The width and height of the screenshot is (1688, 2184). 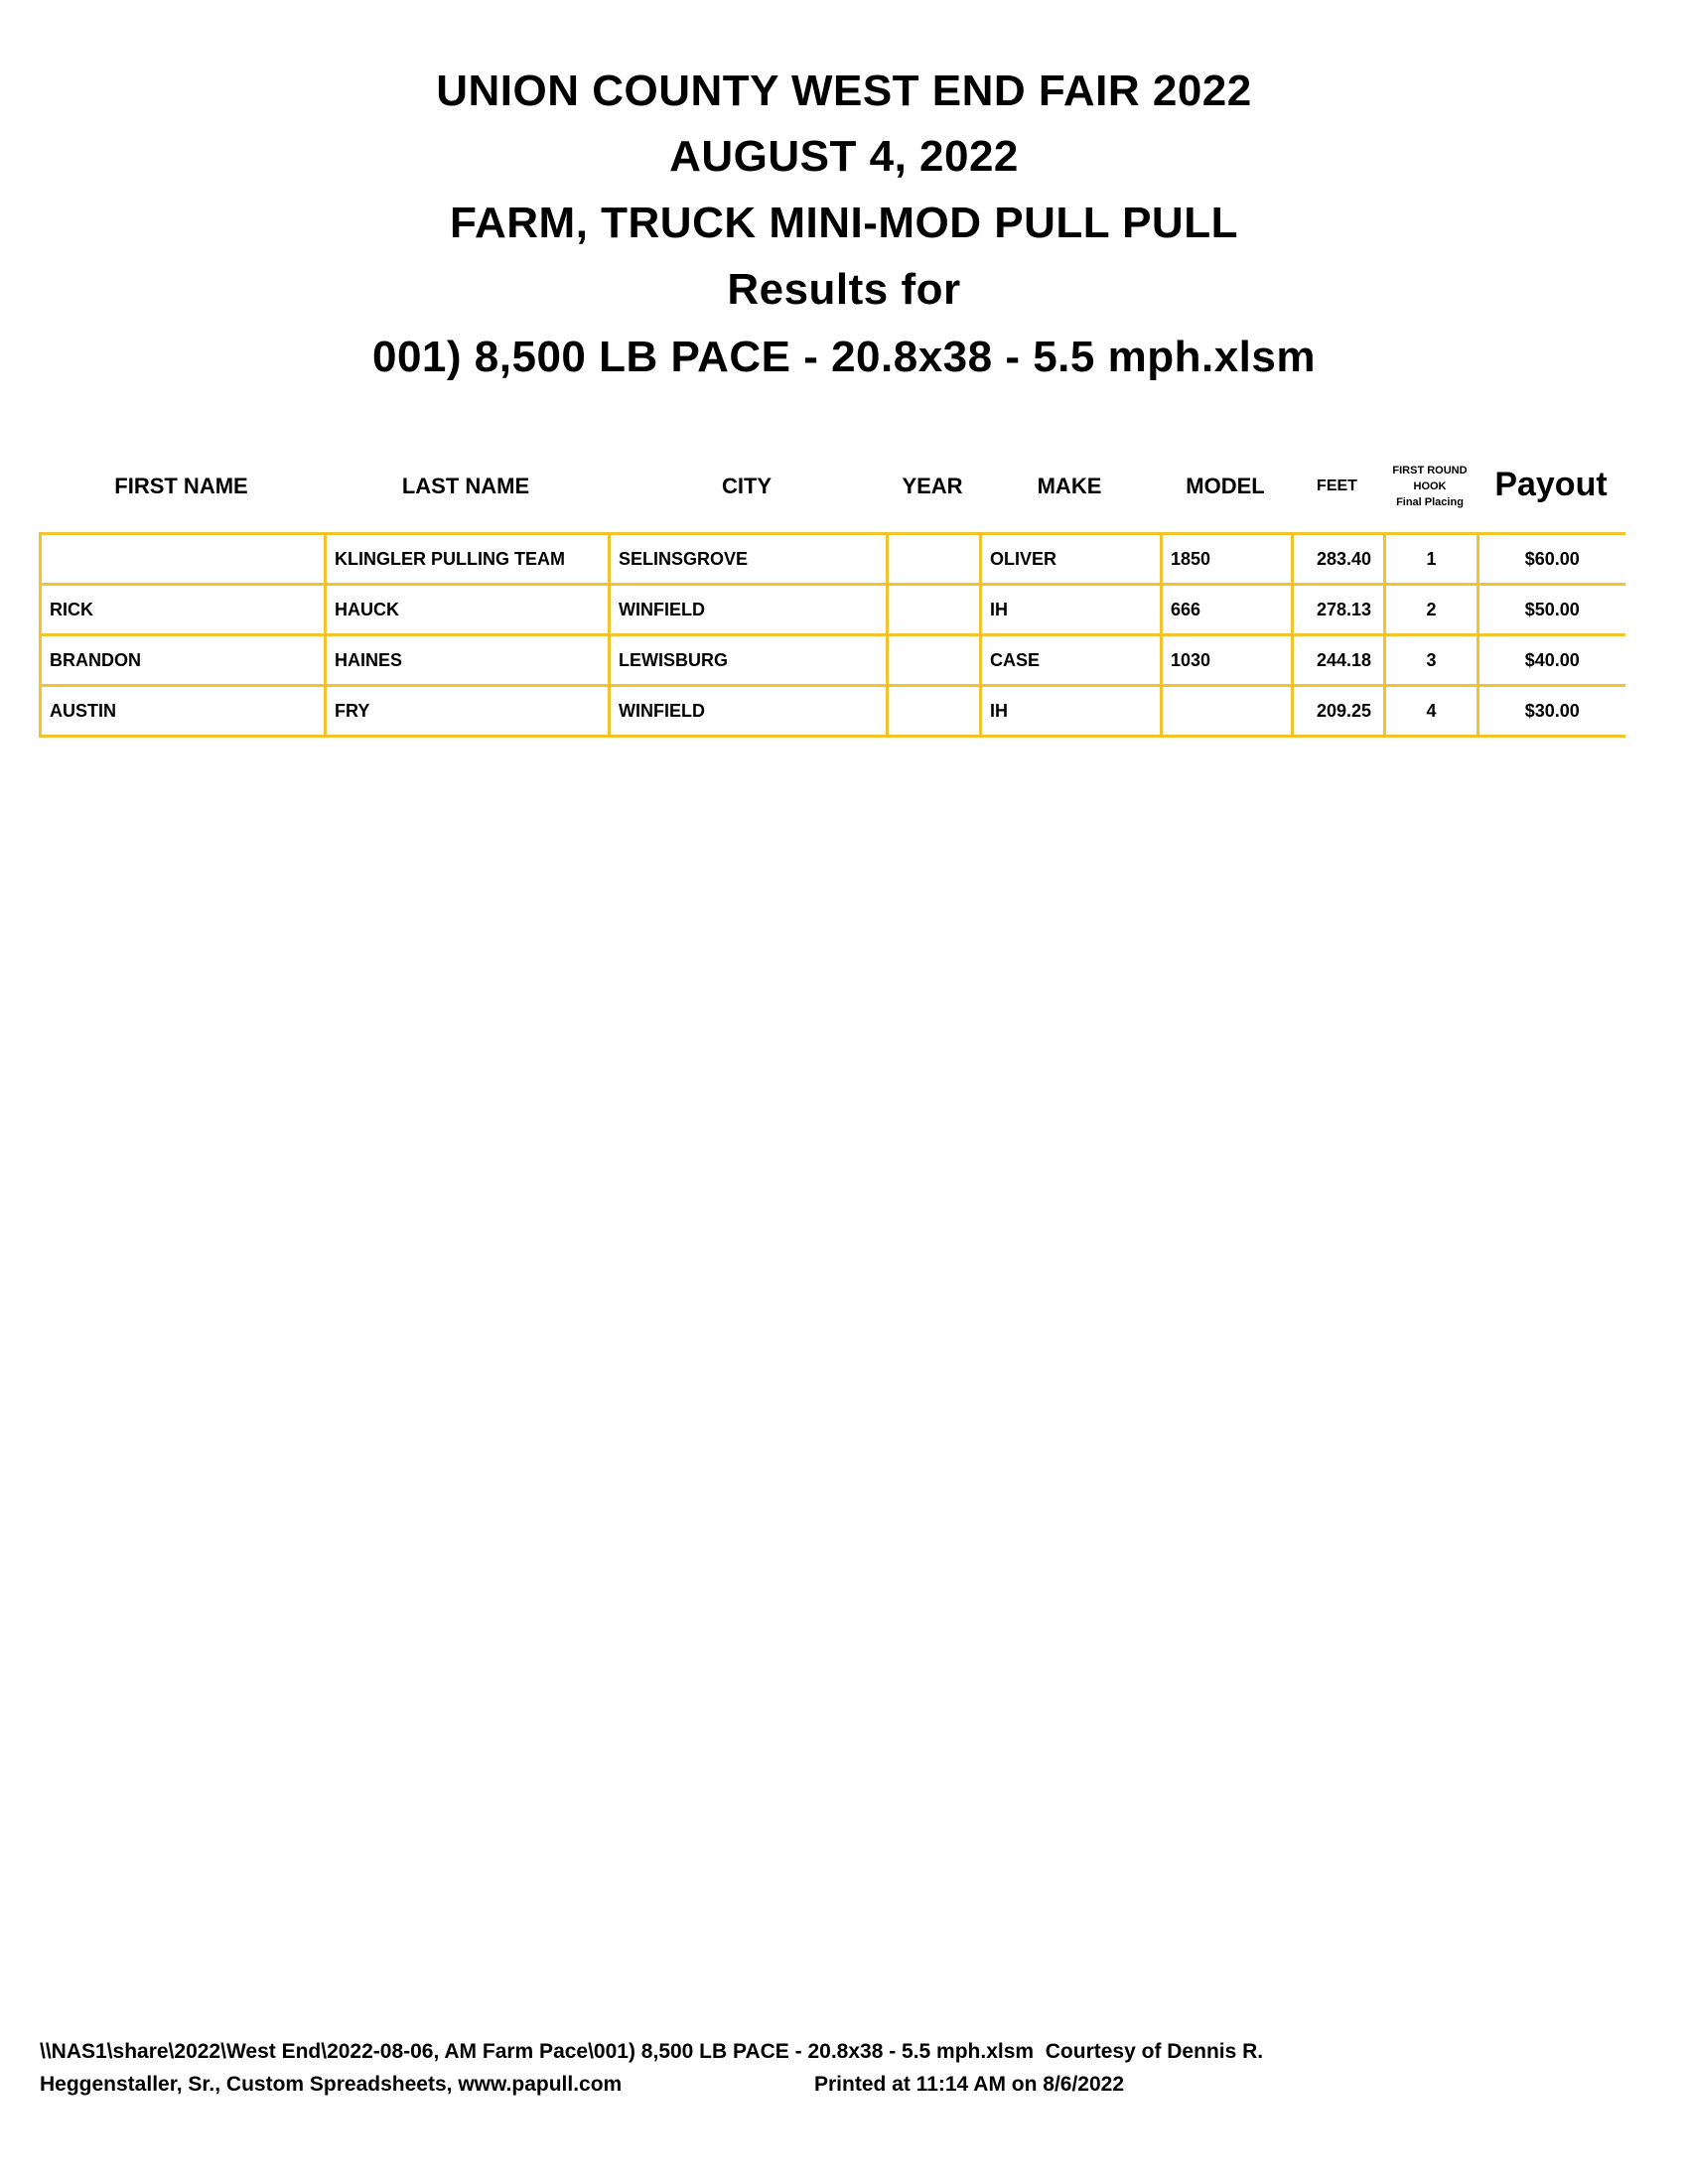 What do you see at coordinates (1227, 660) in the screenshot?
I see `cell-model: 1030` at bounding box center [1227, 660].